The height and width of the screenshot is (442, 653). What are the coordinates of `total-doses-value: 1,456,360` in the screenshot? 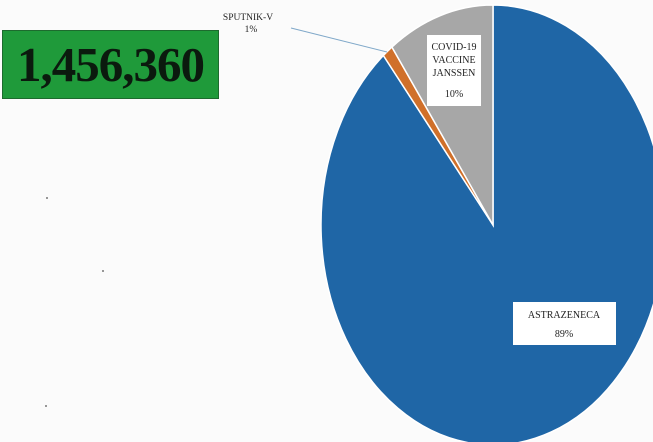 It's located at (110, 64).